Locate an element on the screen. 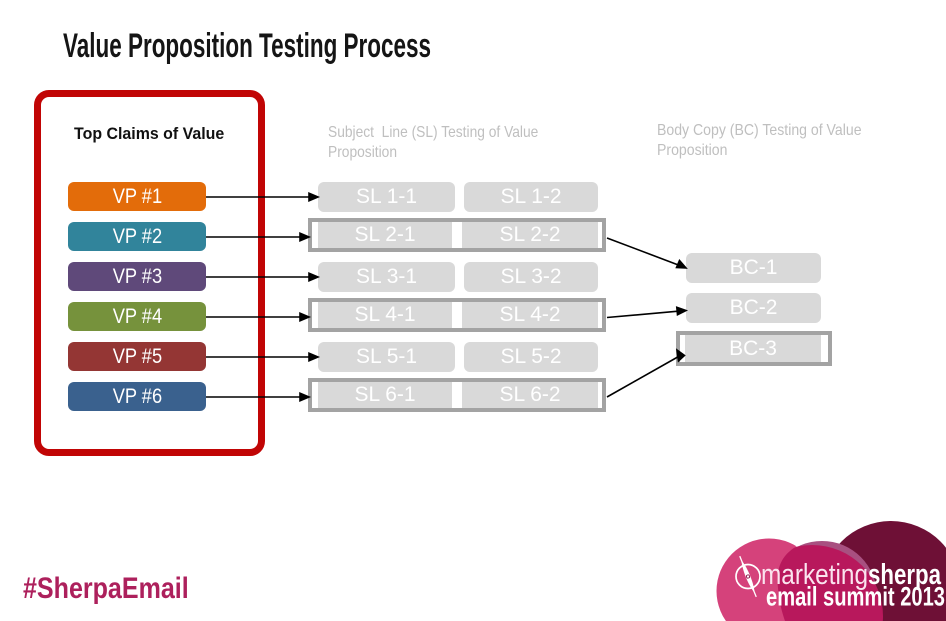  svg-text: email summit 2013 is located at coordinates (855, 597).